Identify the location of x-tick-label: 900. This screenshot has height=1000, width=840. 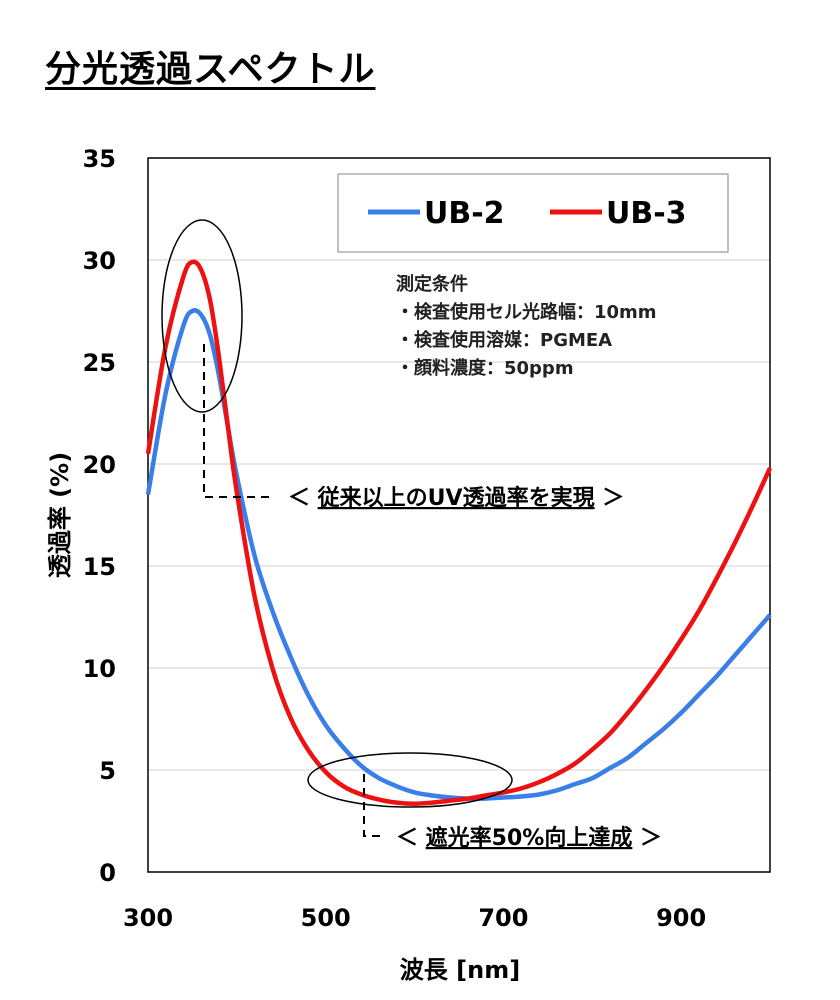
(681, 918).